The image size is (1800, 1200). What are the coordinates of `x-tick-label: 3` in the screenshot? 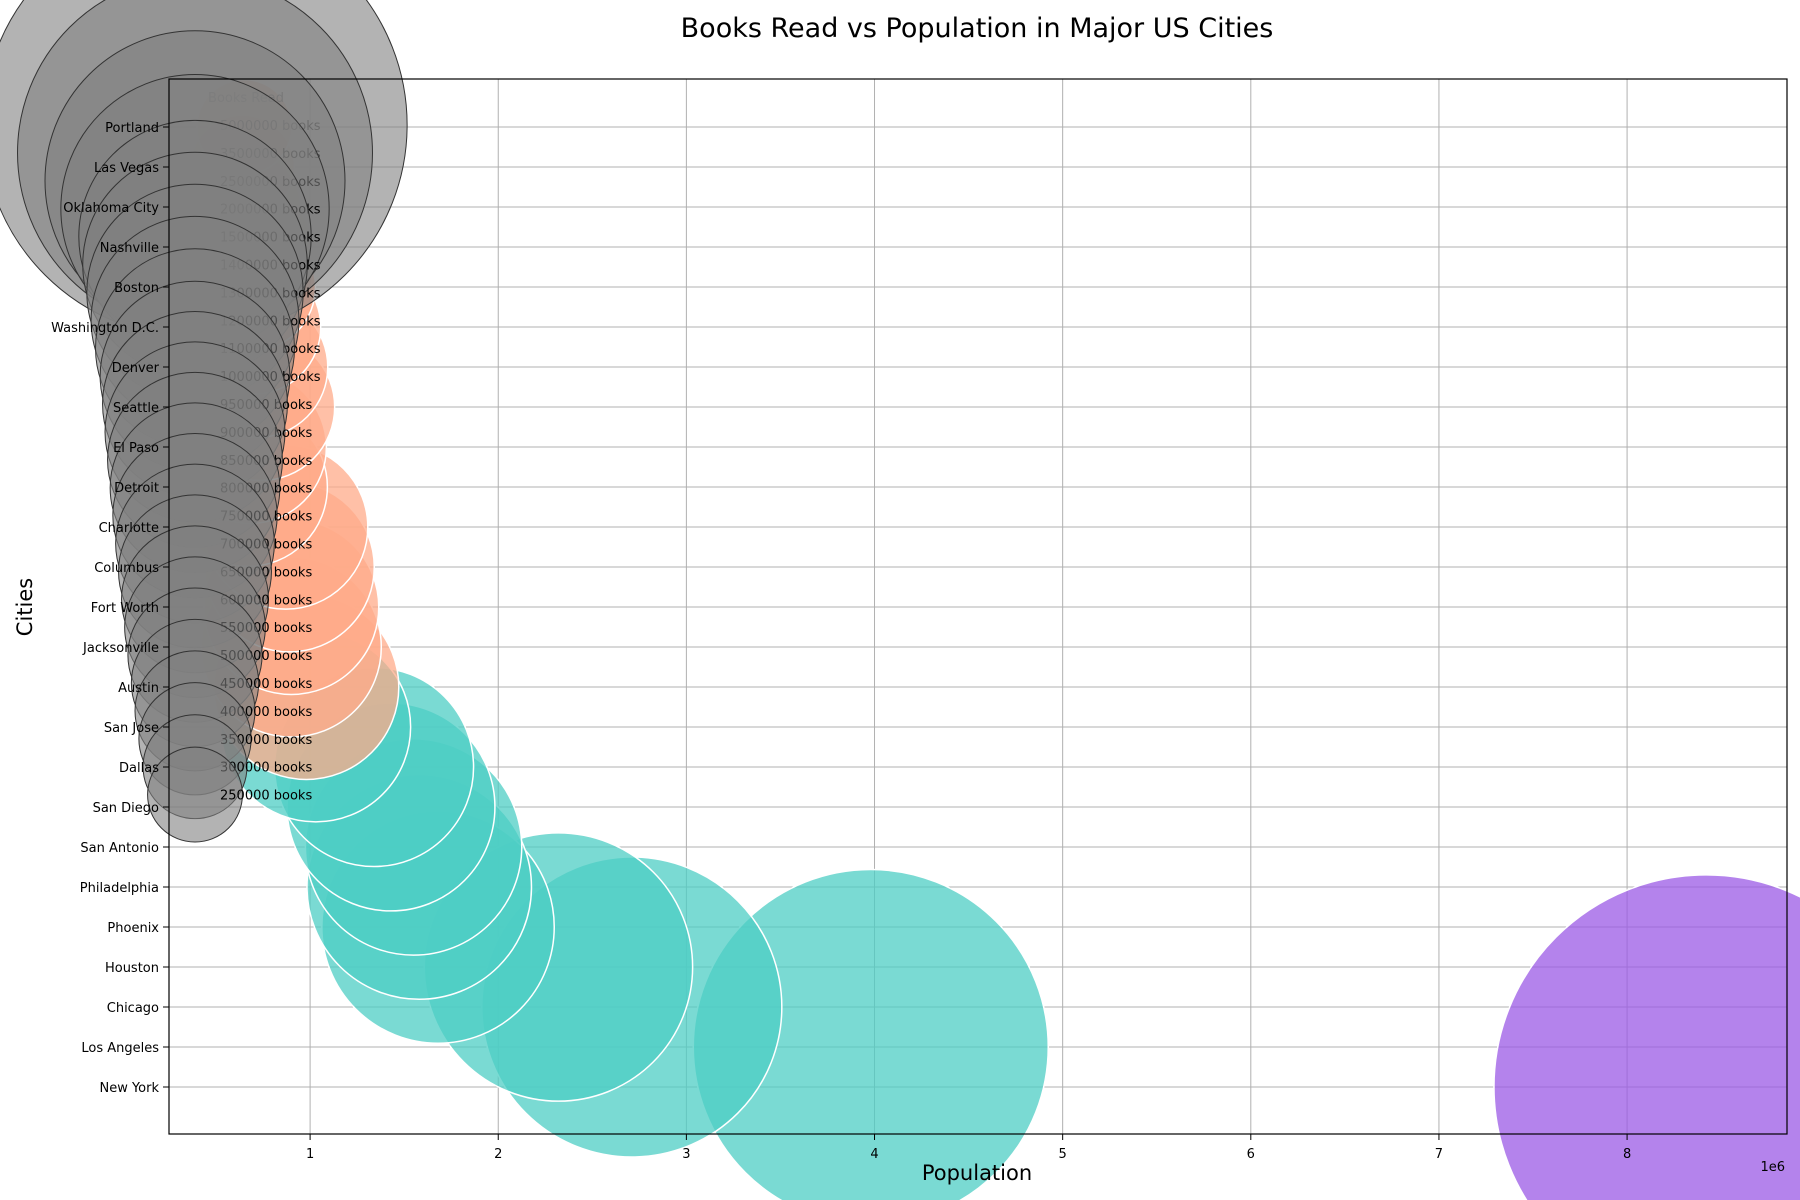 It's located at (686, 1154).